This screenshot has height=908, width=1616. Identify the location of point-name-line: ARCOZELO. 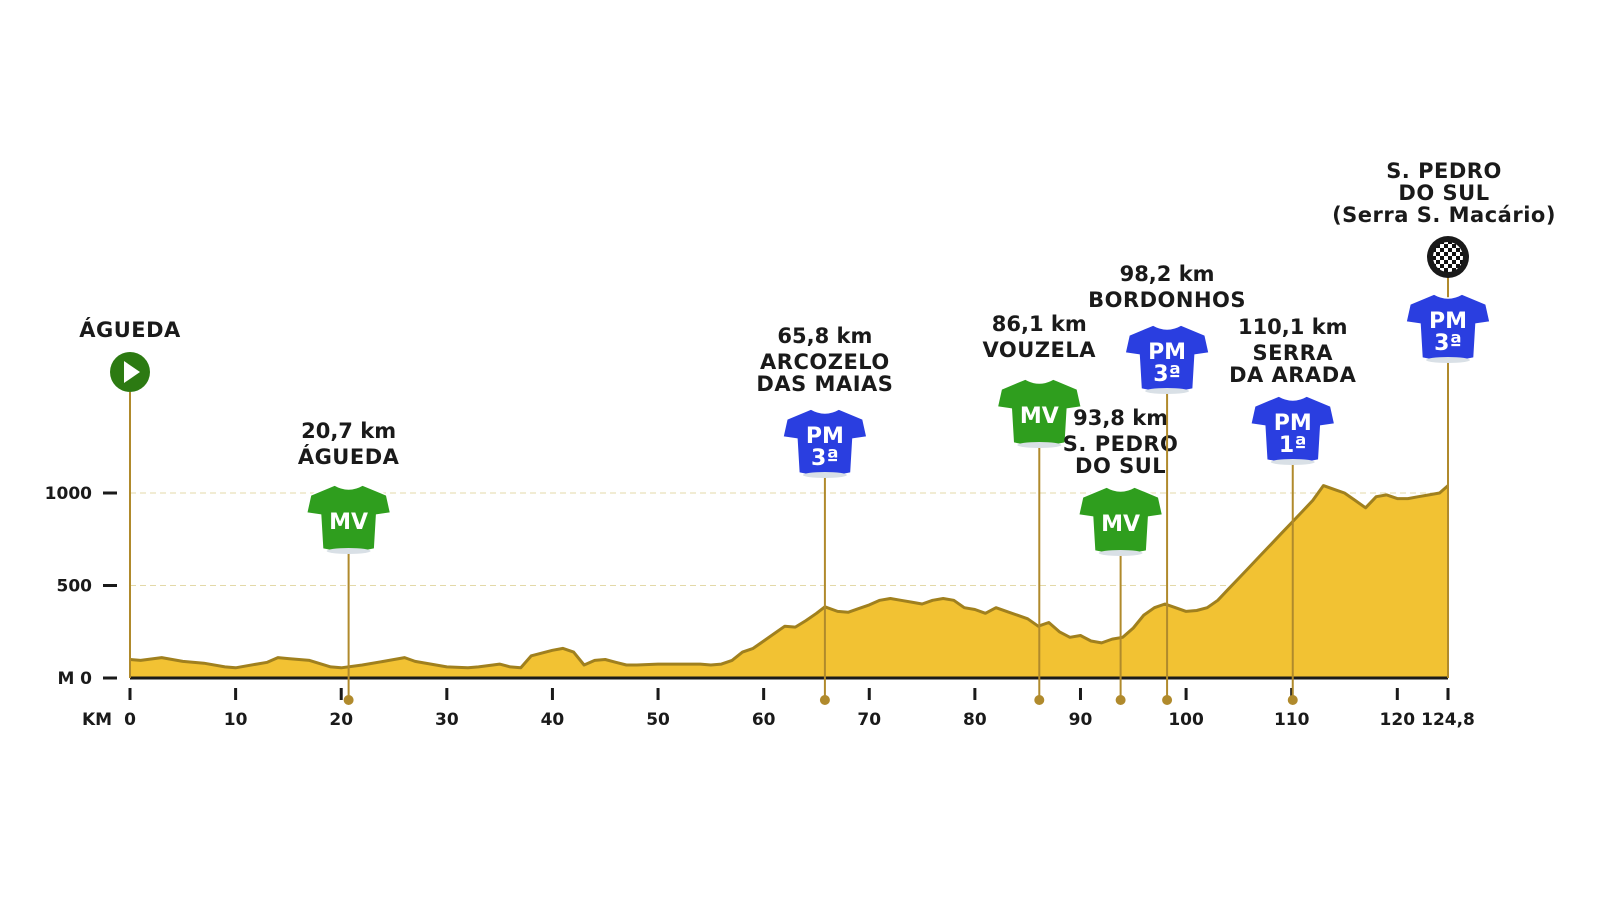
(825, 362).